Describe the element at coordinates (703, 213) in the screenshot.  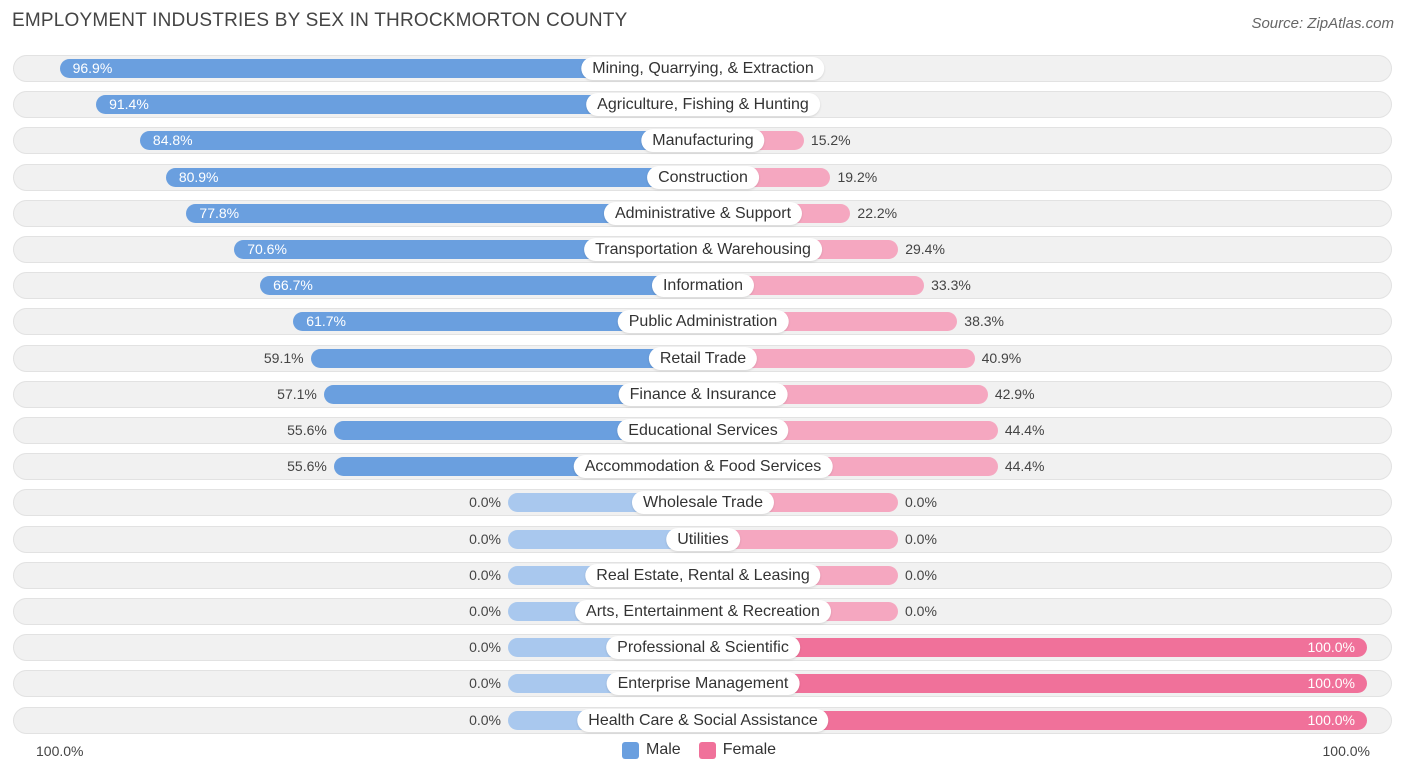
I see `category-label: Administrative & Support` at that location.